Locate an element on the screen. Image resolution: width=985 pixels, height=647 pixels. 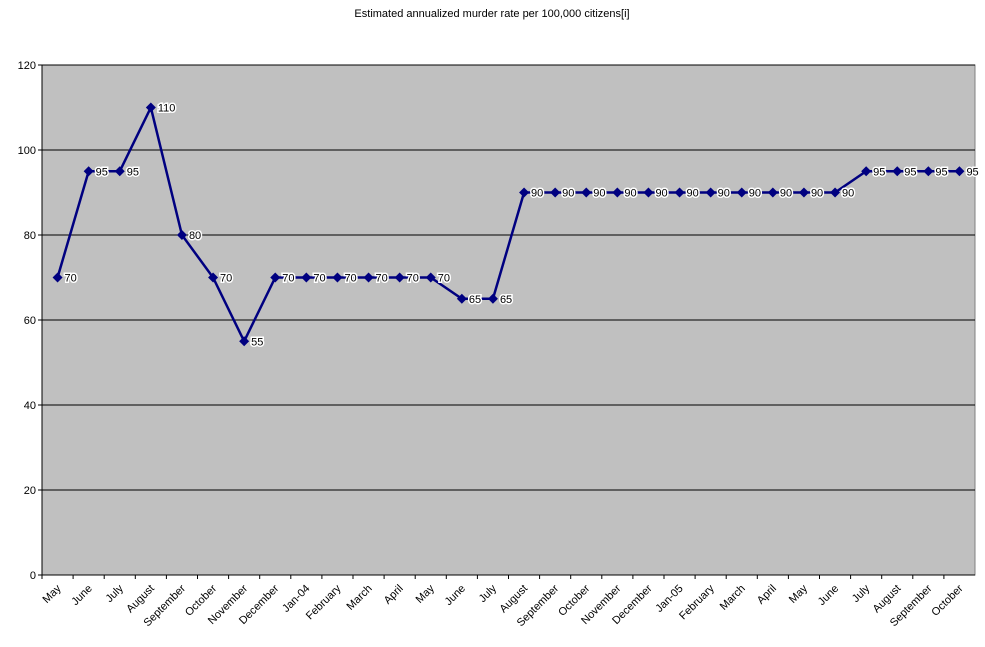
value-label: 55 is located at coordinates (257, 342).